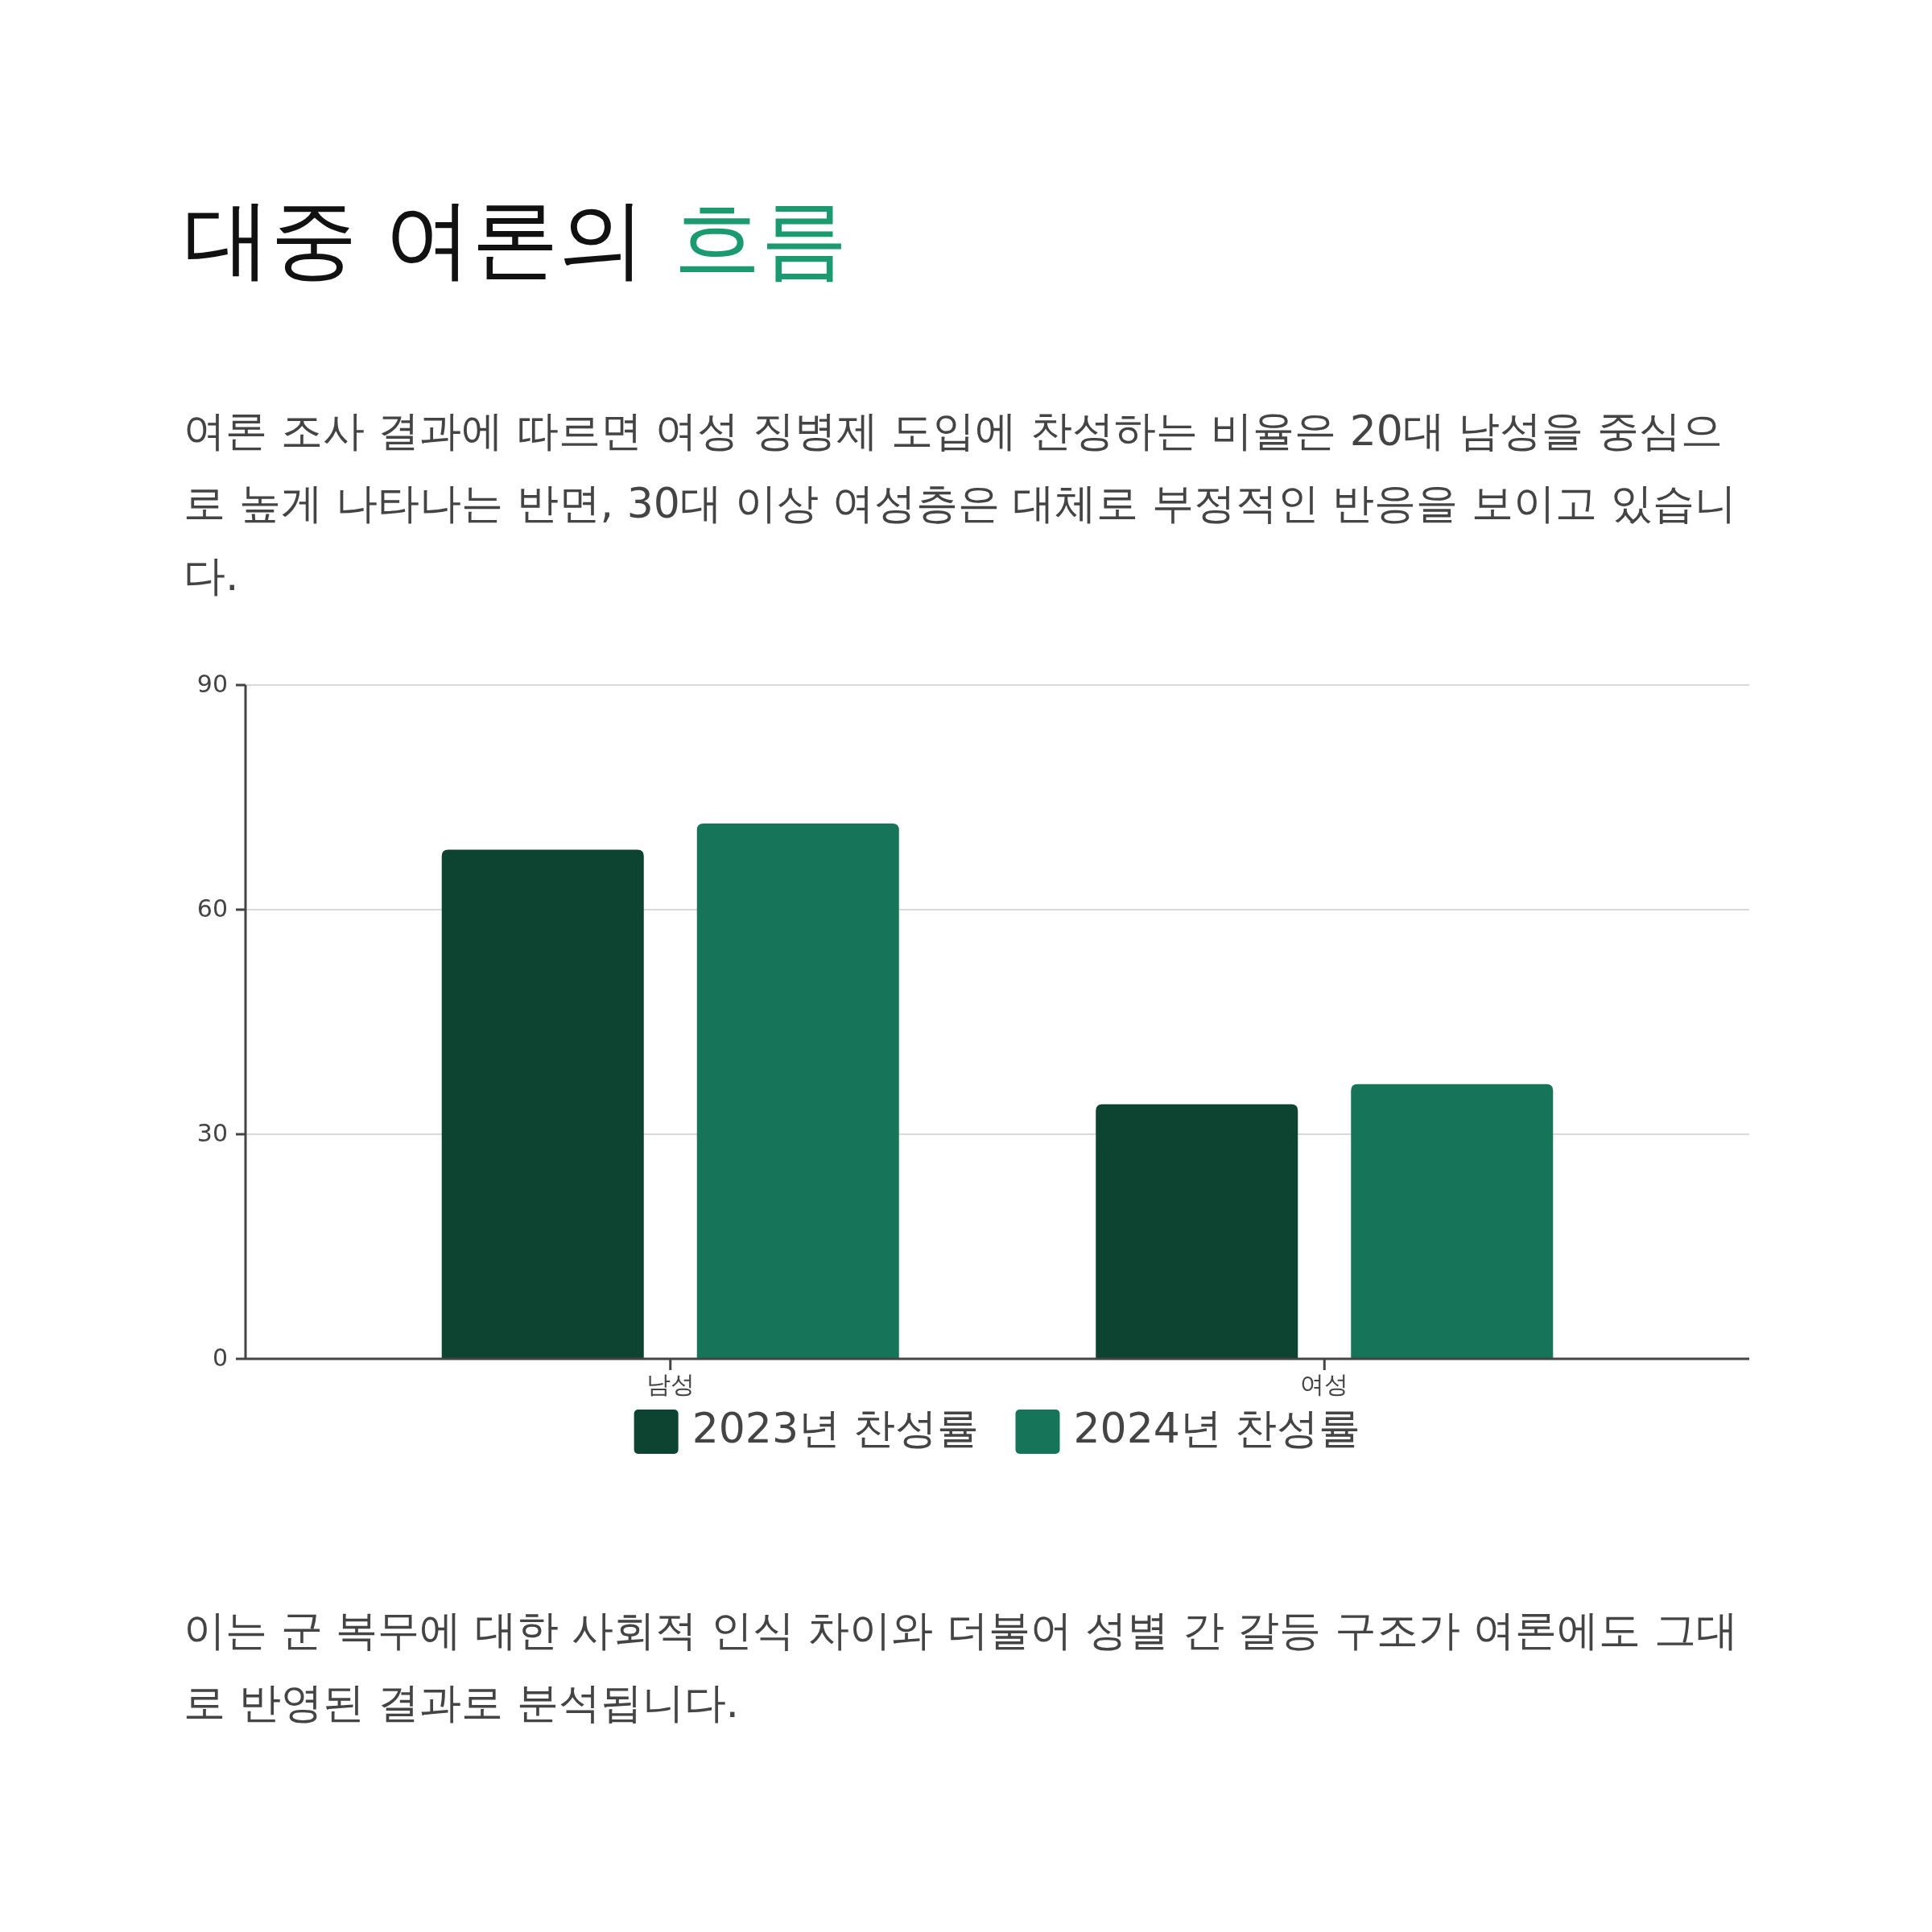  I want to click on chart-subtitle: 여론 조사 결과에 따르면 여성 징병제 도입에 찬성하는 비율은 20대 남성을 중심으로 높게 나타나는 반면, 30대 이상 여성층은 대체로 부정적인 반응을 보이고 있습니다., so click(960, 504).